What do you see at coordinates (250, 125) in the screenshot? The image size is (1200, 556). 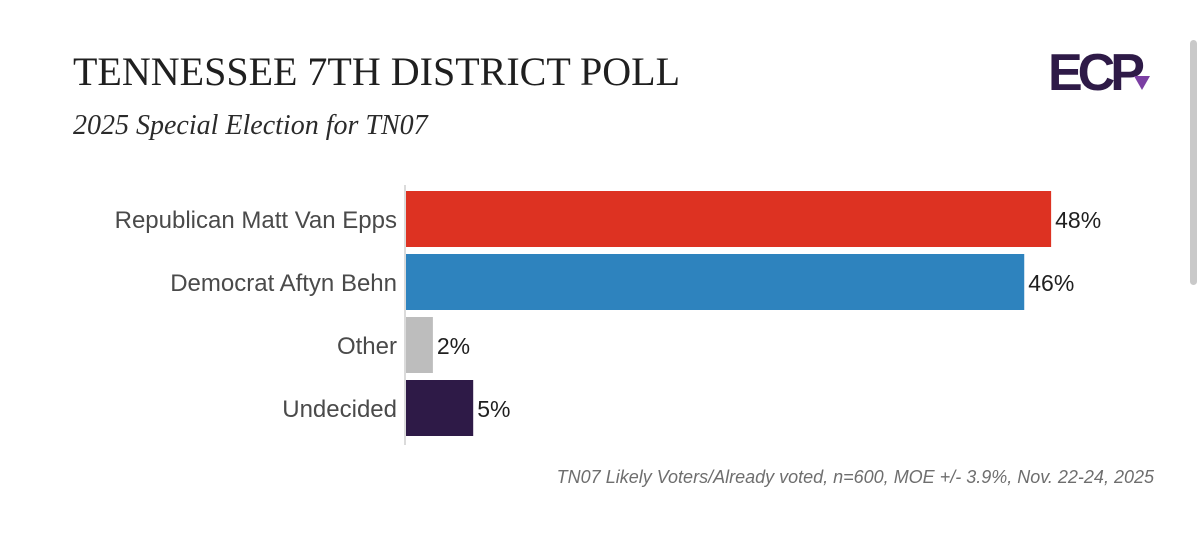 I see `chart-subtitle: 2025 Special Election for TN07` at bounding box center [250, 125].